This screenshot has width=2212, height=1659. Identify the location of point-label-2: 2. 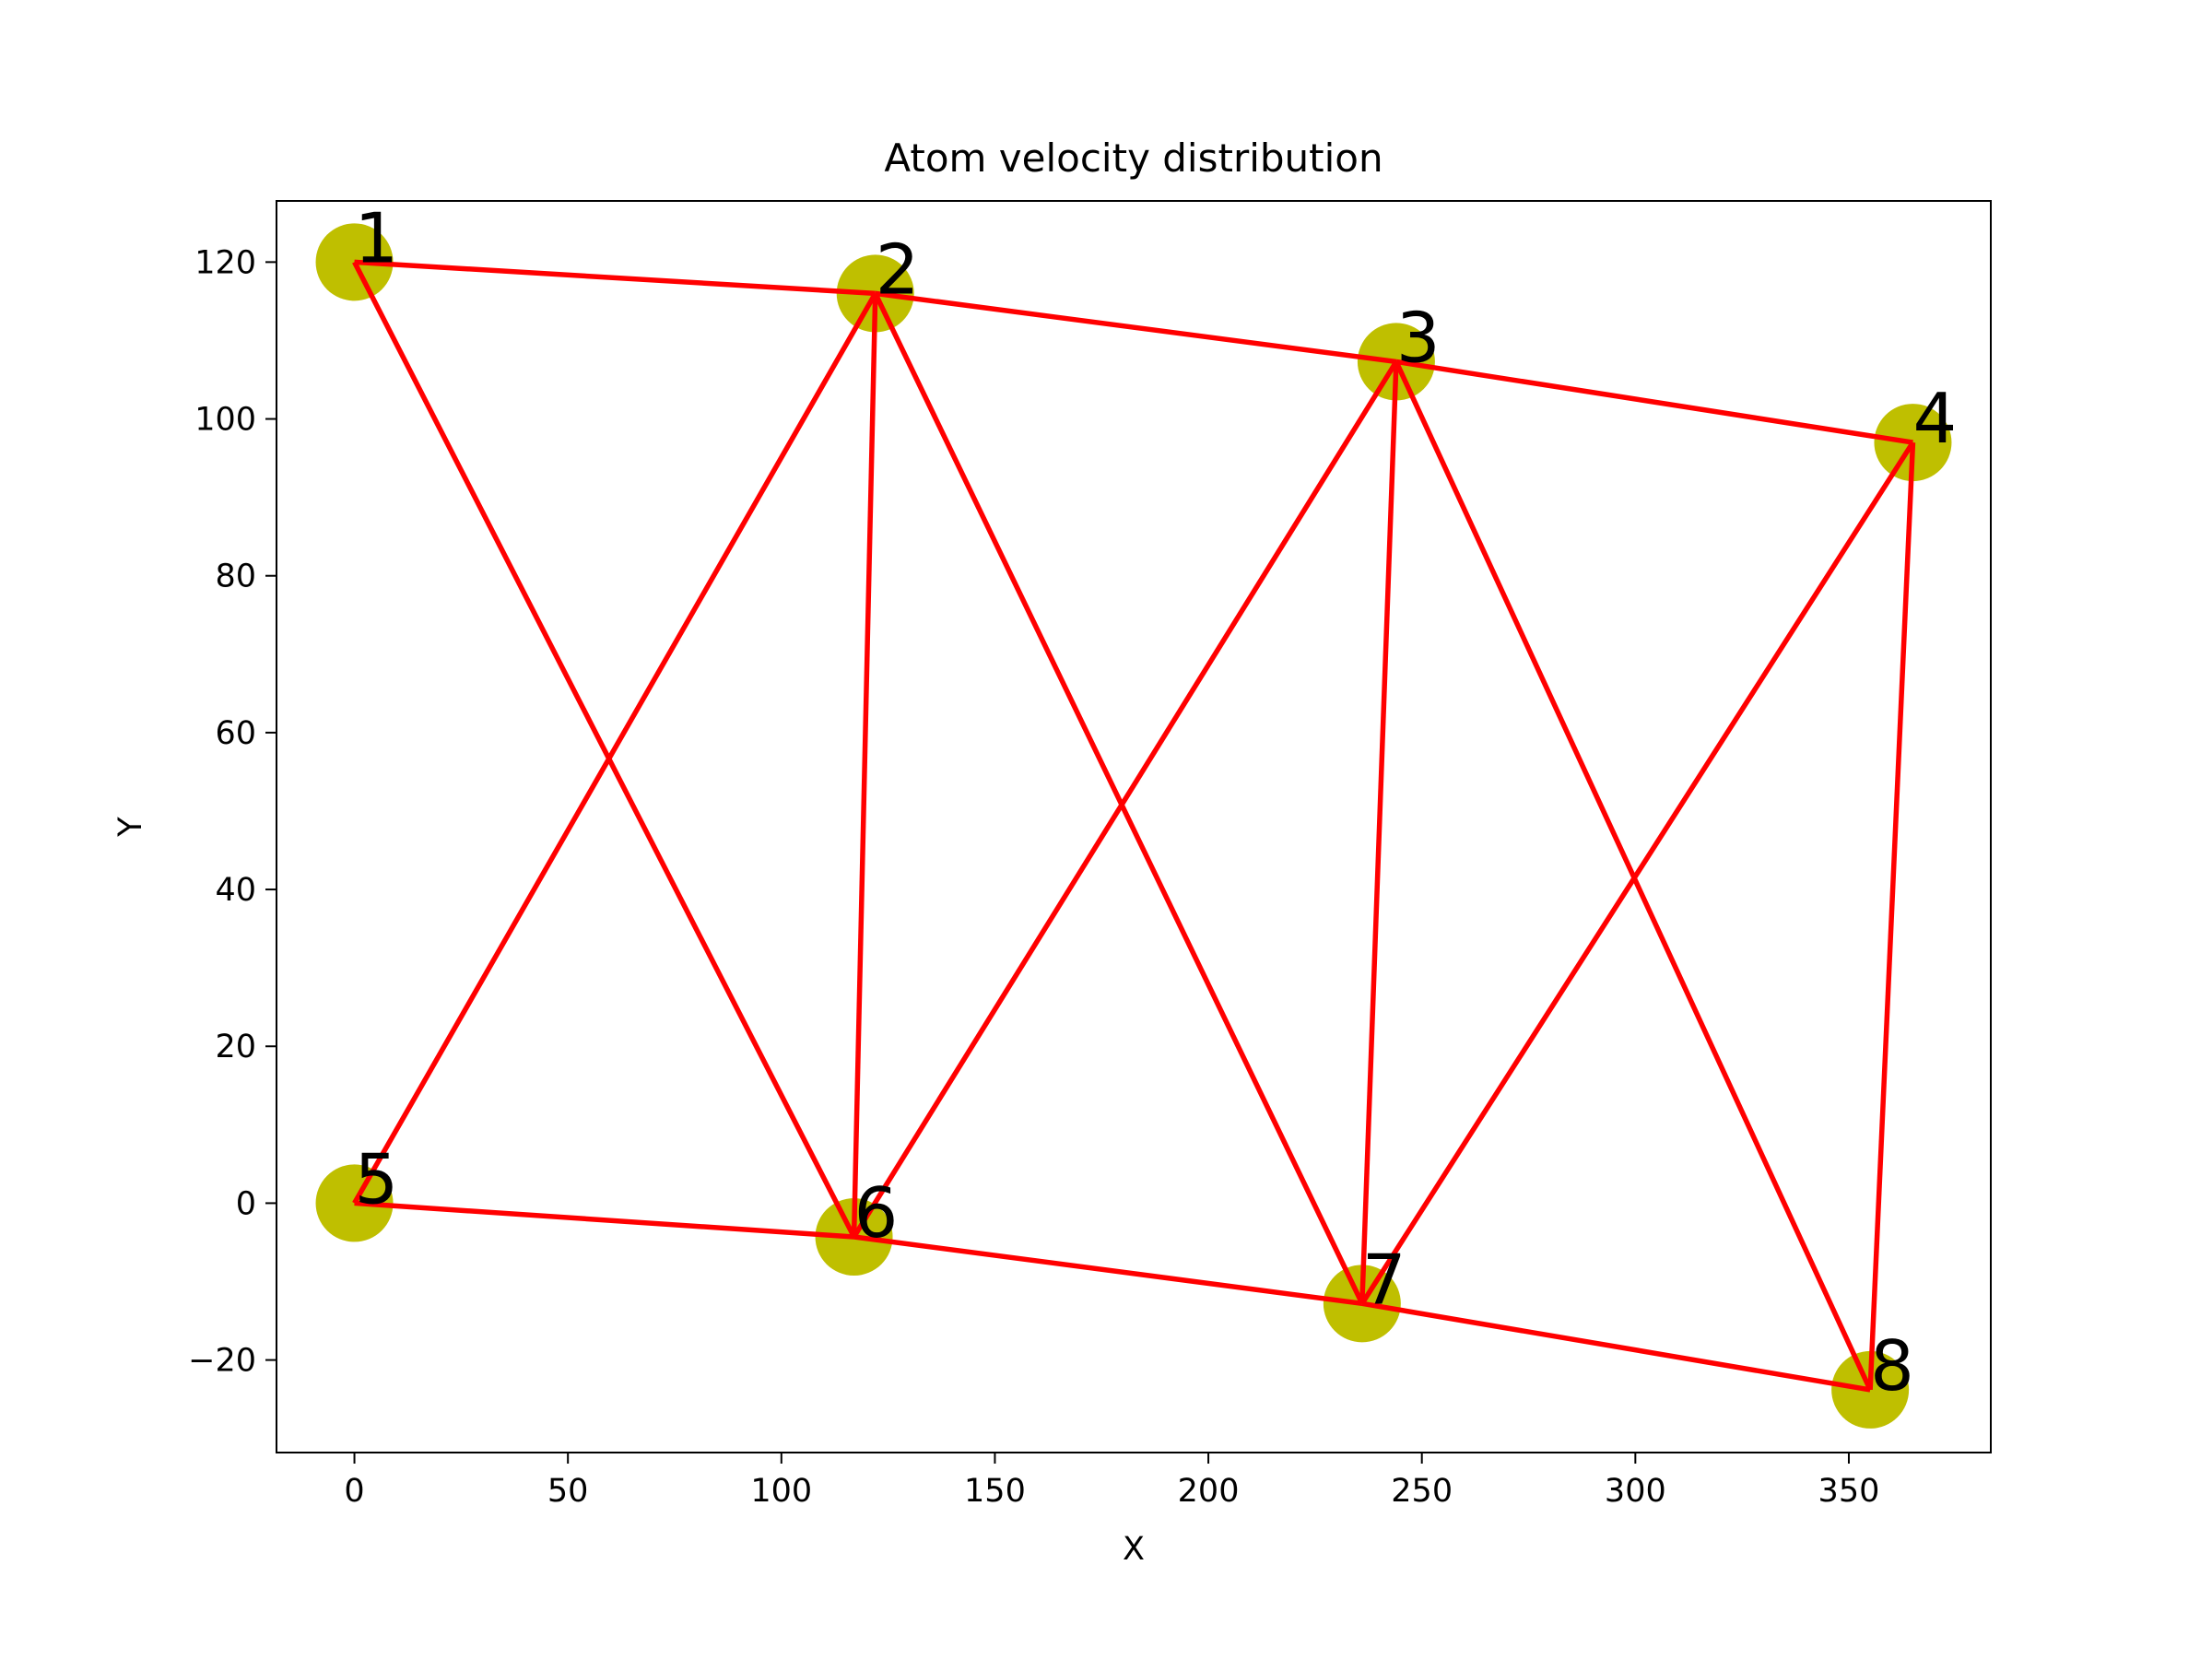
(898, 269).